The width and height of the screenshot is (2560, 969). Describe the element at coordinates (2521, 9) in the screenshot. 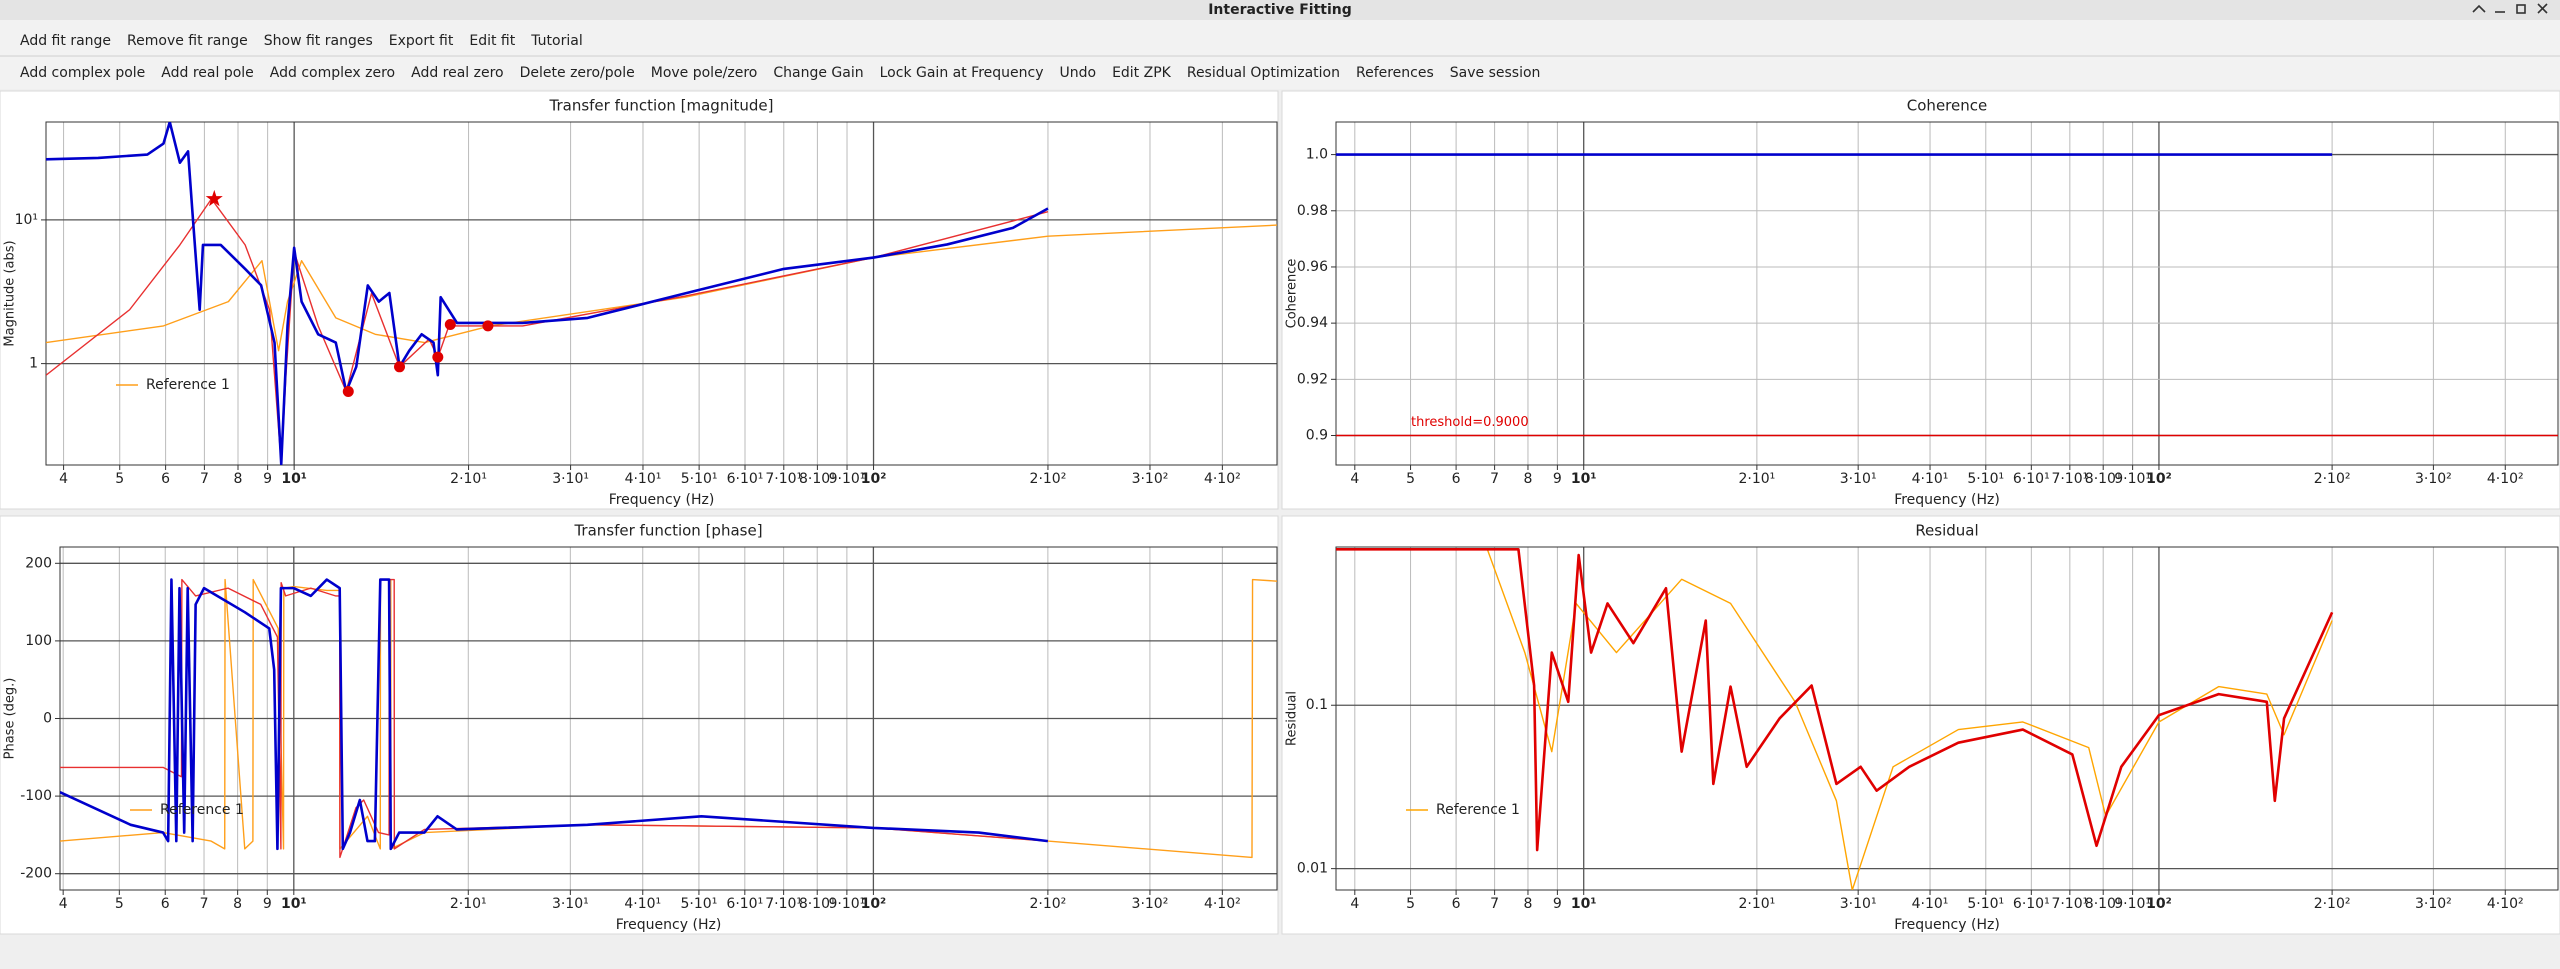

I see `btn-maximize` at that location.